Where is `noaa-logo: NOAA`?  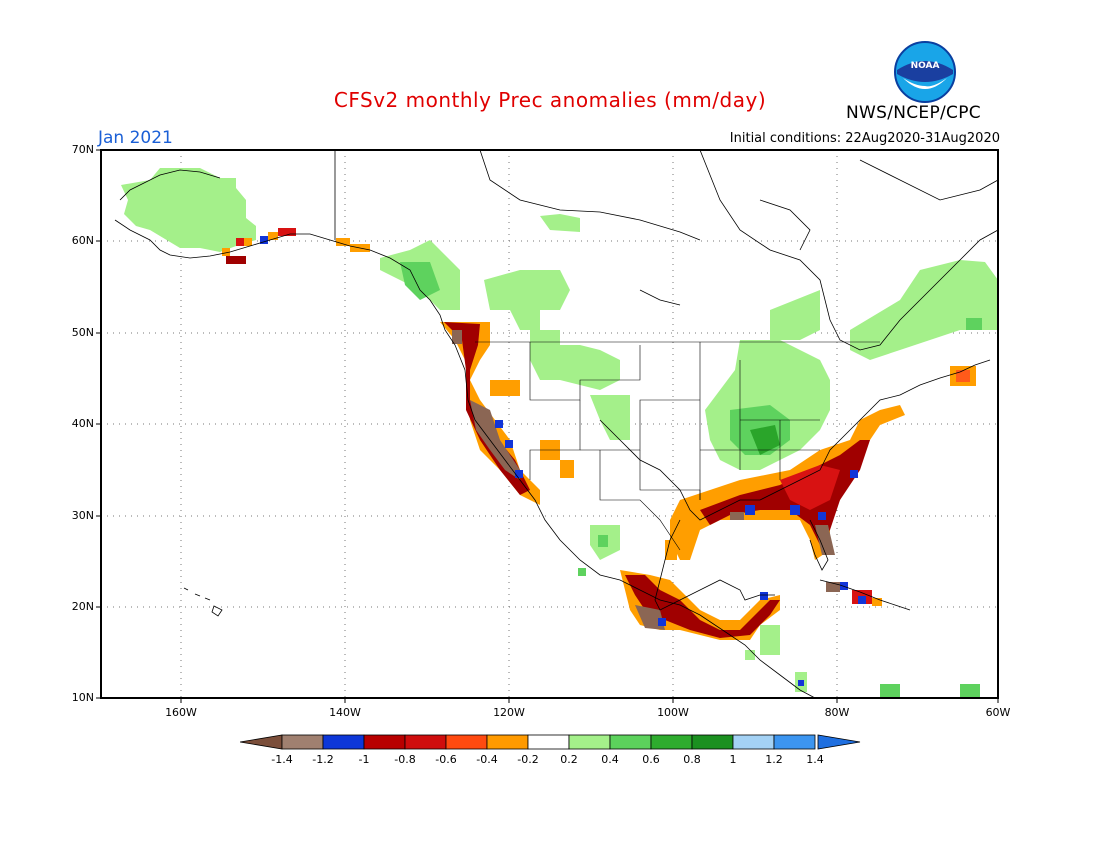
noaa-logo: NOAA is located at coordinates (925, 72).